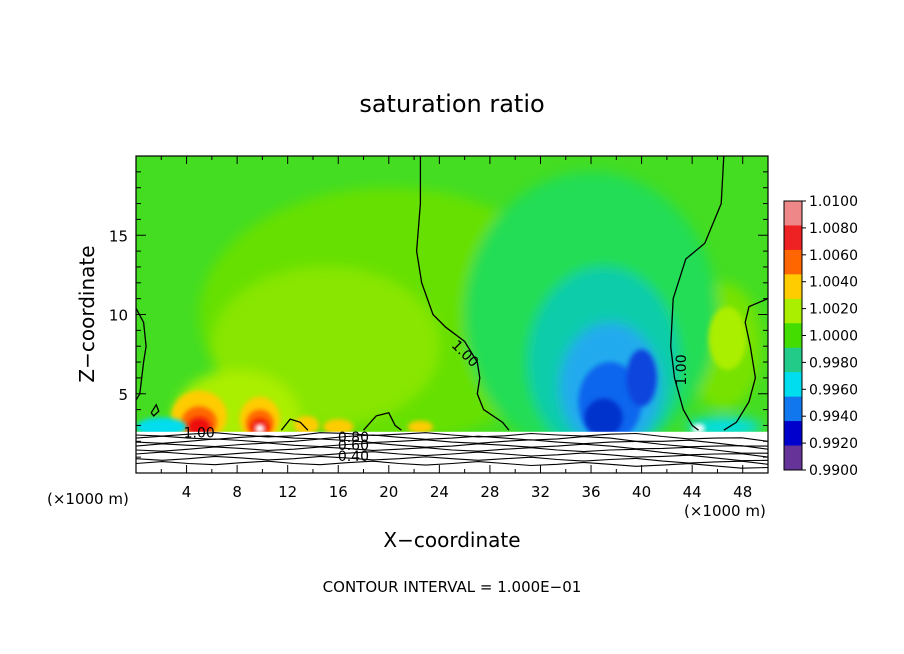  Describe the element at coordinates (833, 471) in the screenshot. I see `colorbar-label: 0.9900` at that location.